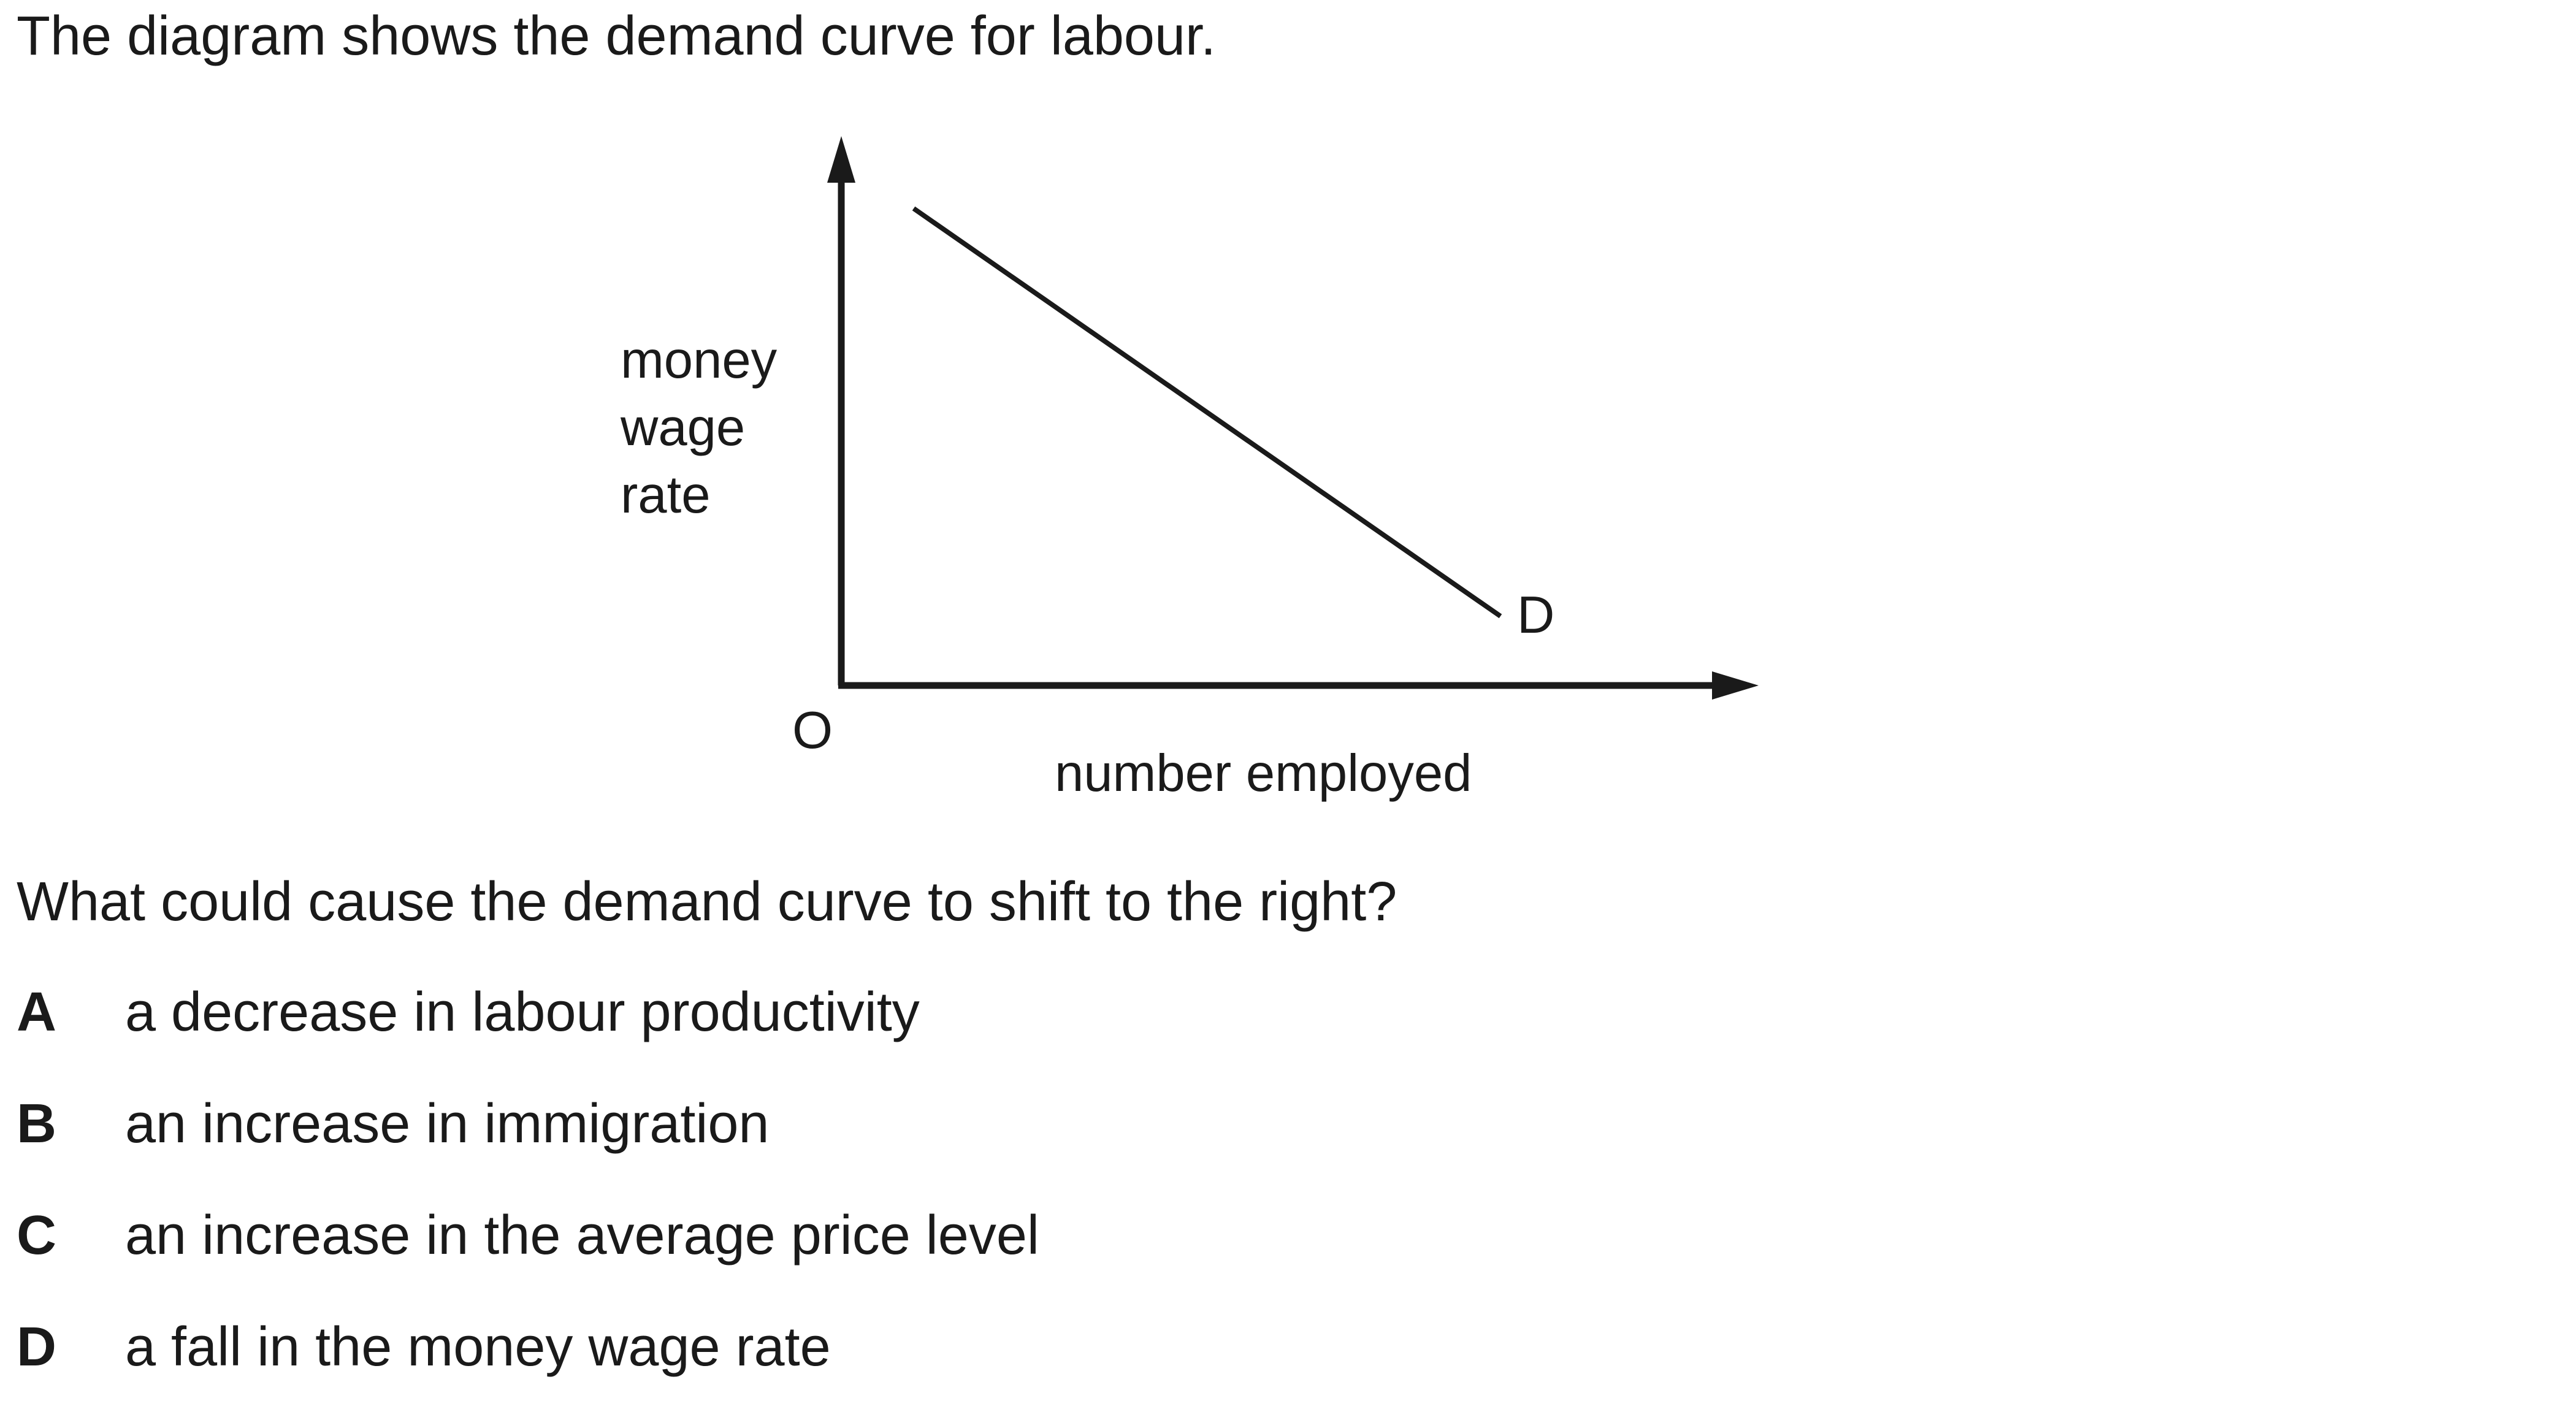  What do you see at coordinates (1207, 412) in the screenshot?
I see `demand-curve-line` at bounding box center [1207, 412].